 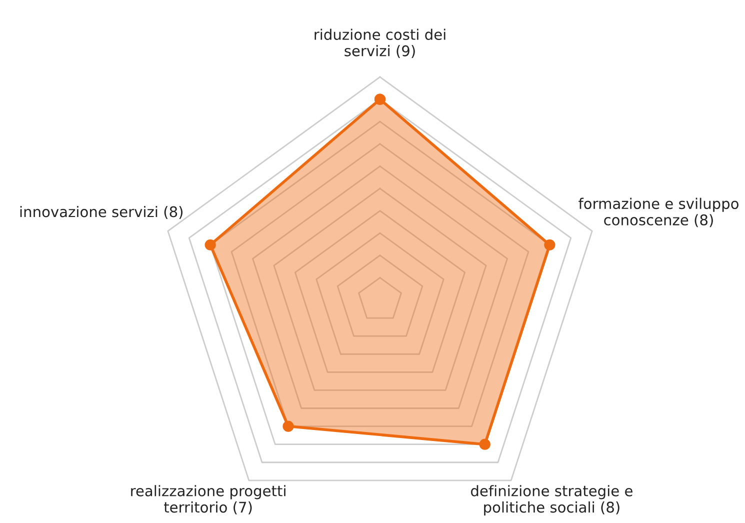 What do you see at coordinates (380, 43) in the screenshot?
I see `spoke-label: riduzione costi dei servizi (9)` at bounding box center [380, 43].